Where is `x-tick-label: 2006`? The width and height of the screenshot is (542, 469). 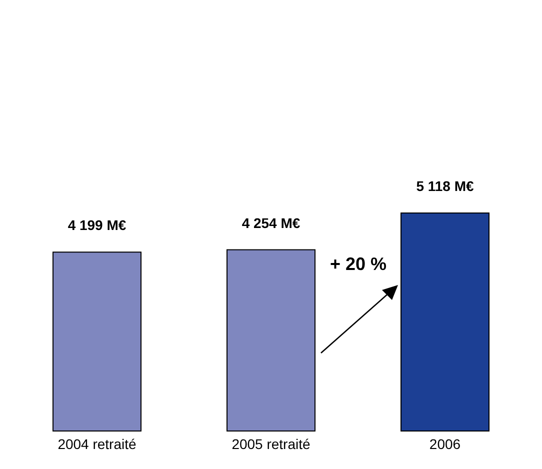 x-tick-label: 2006 is located at coordinates (445, 444).